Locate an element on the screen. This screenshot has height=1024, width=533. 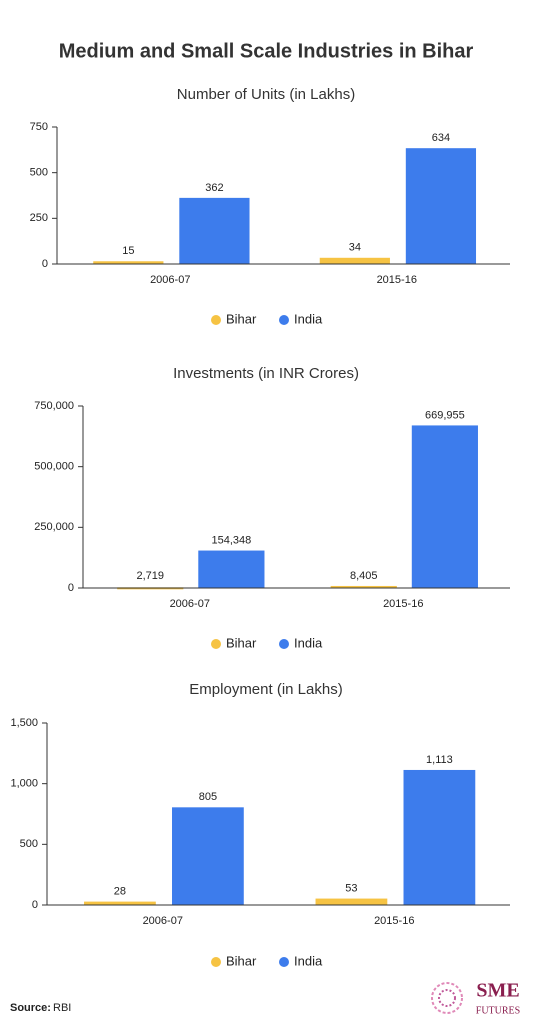
chart-subtitle: Investments (in INR Crores) is located at coordinates (266, 373).